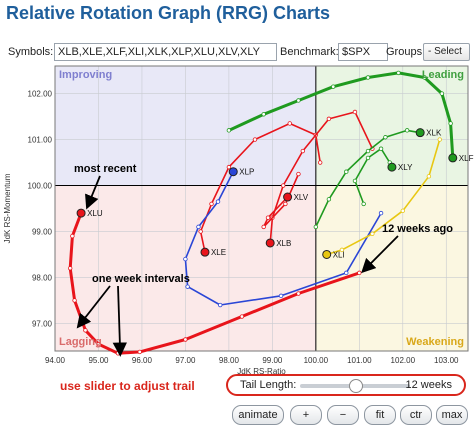 The width and height of the screenshot is (474, 435). Describe the element at coordinates (165, 52) in the screenshot. I see `symbols-input: XLB,XLE,XLF,XLI,XLK,XLP,XLU,XLV,XLY` at that location.